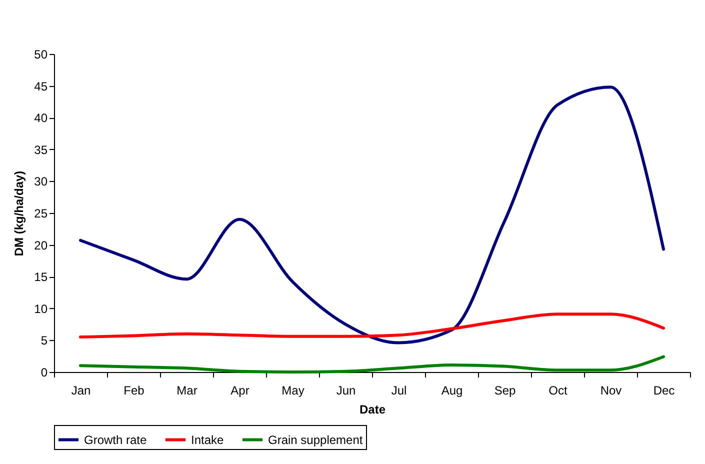 Image resolution: width=705 pixels, height=464 pixels. Describe the element at coordinates (41, 118) in the screenshot. I see `y-tick-label: 40` at that location.